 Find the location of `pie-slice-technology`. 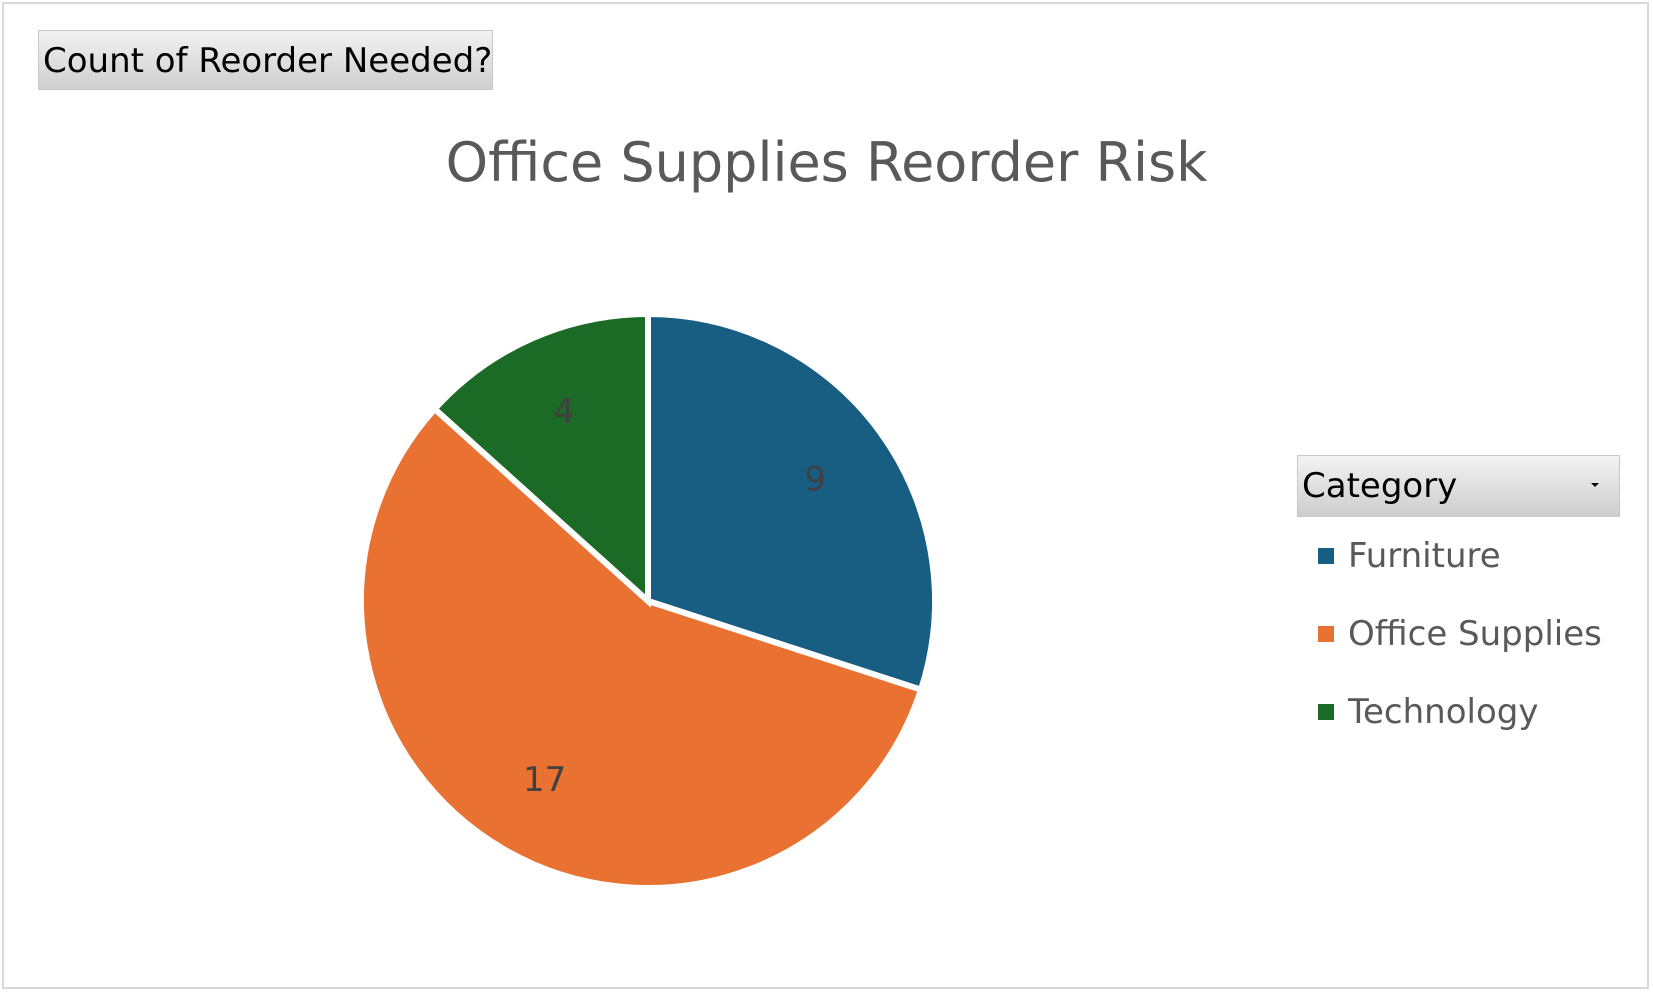

pie-slice-technology is located at coordinates (540, 459).